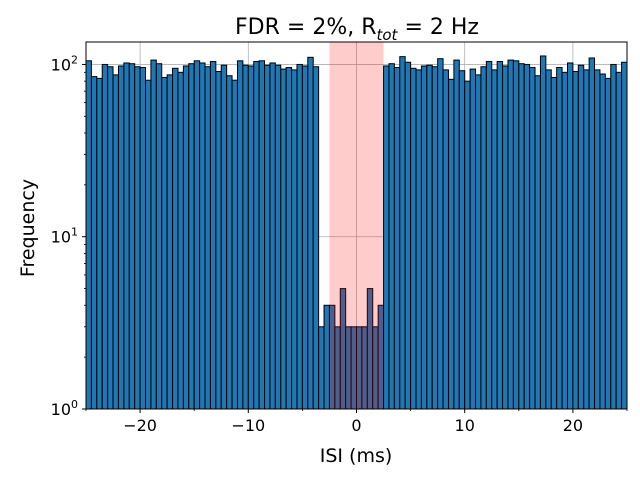 The height and width of the screenshot is (480, 640). I want to click on y-tick-exponent: 0, so click(74, 404).